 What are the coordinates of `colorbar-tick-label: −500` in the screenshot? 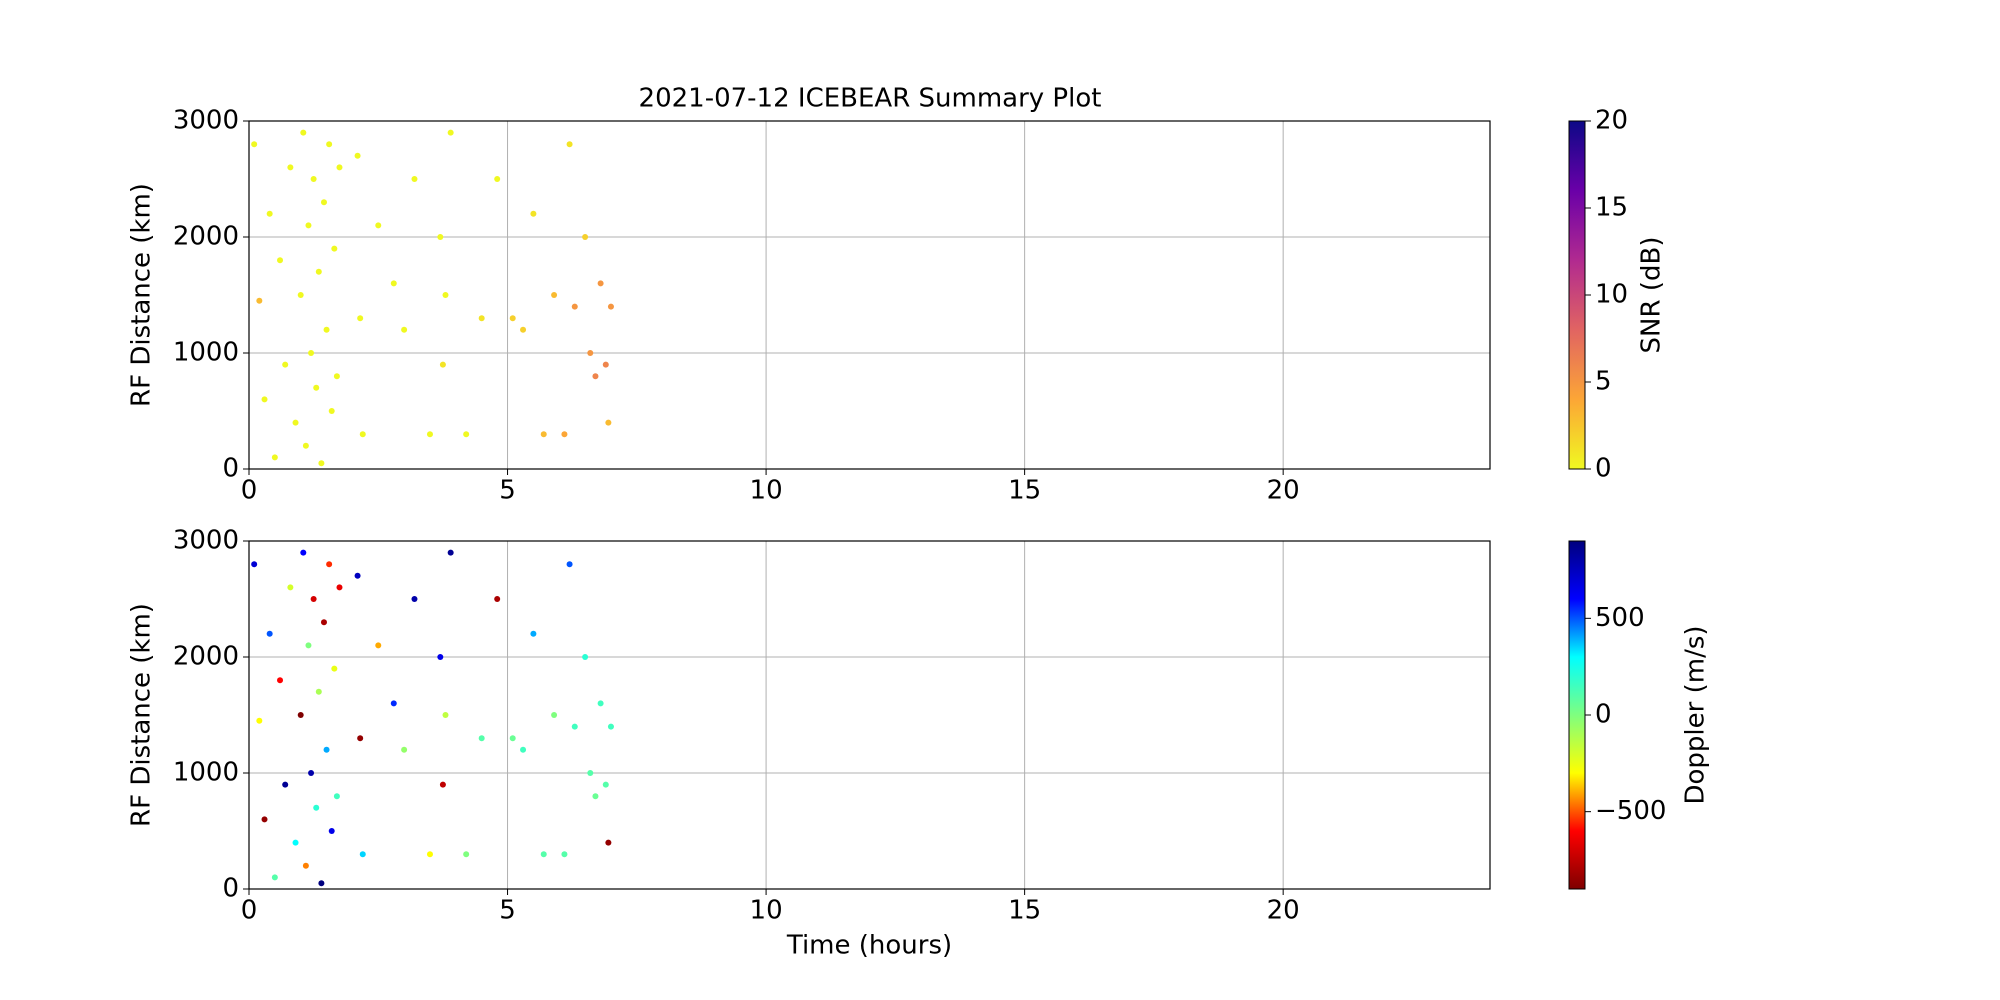 It's located at (1630, 811).